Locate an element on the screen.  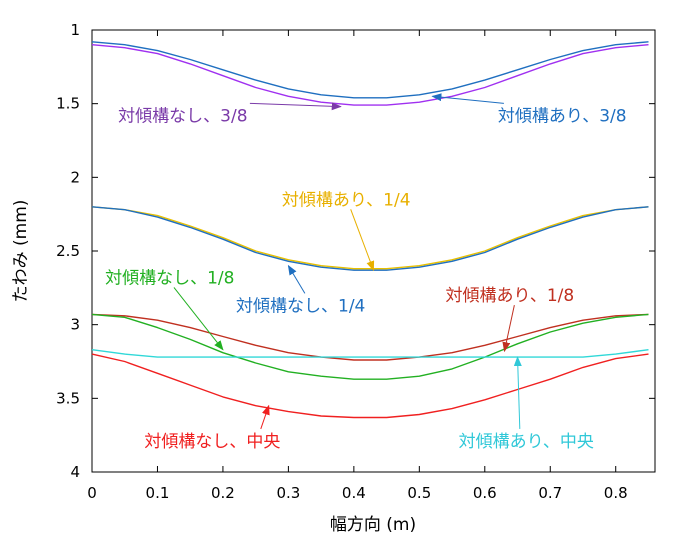
y-tick-label: 1.5 is located at coordinates (68, 104).